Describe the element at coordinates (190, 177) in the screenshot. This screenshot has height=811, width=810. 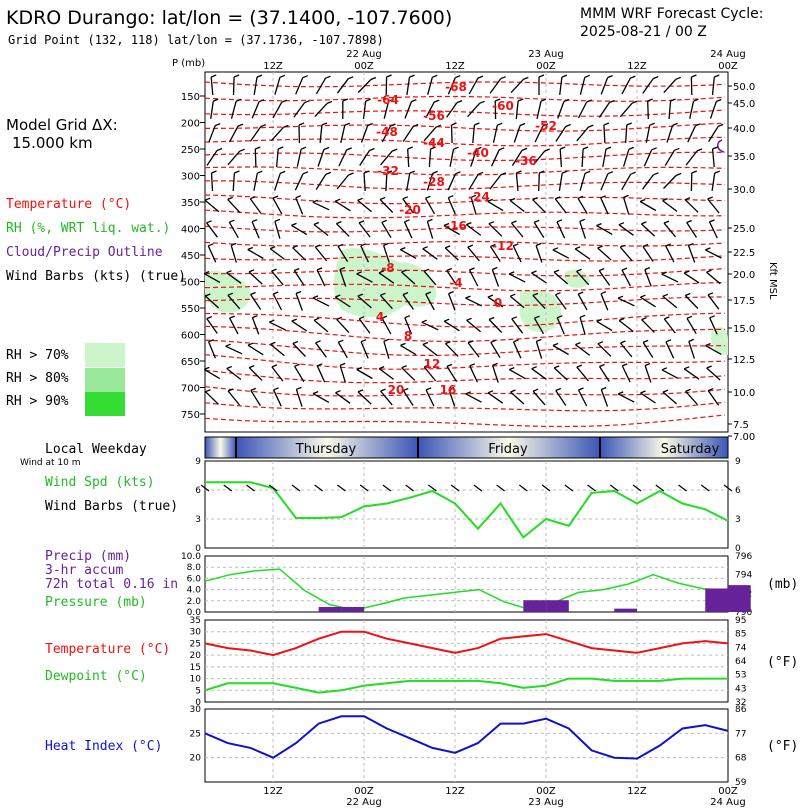
I see `pressure-tick-label: 300` at that location.